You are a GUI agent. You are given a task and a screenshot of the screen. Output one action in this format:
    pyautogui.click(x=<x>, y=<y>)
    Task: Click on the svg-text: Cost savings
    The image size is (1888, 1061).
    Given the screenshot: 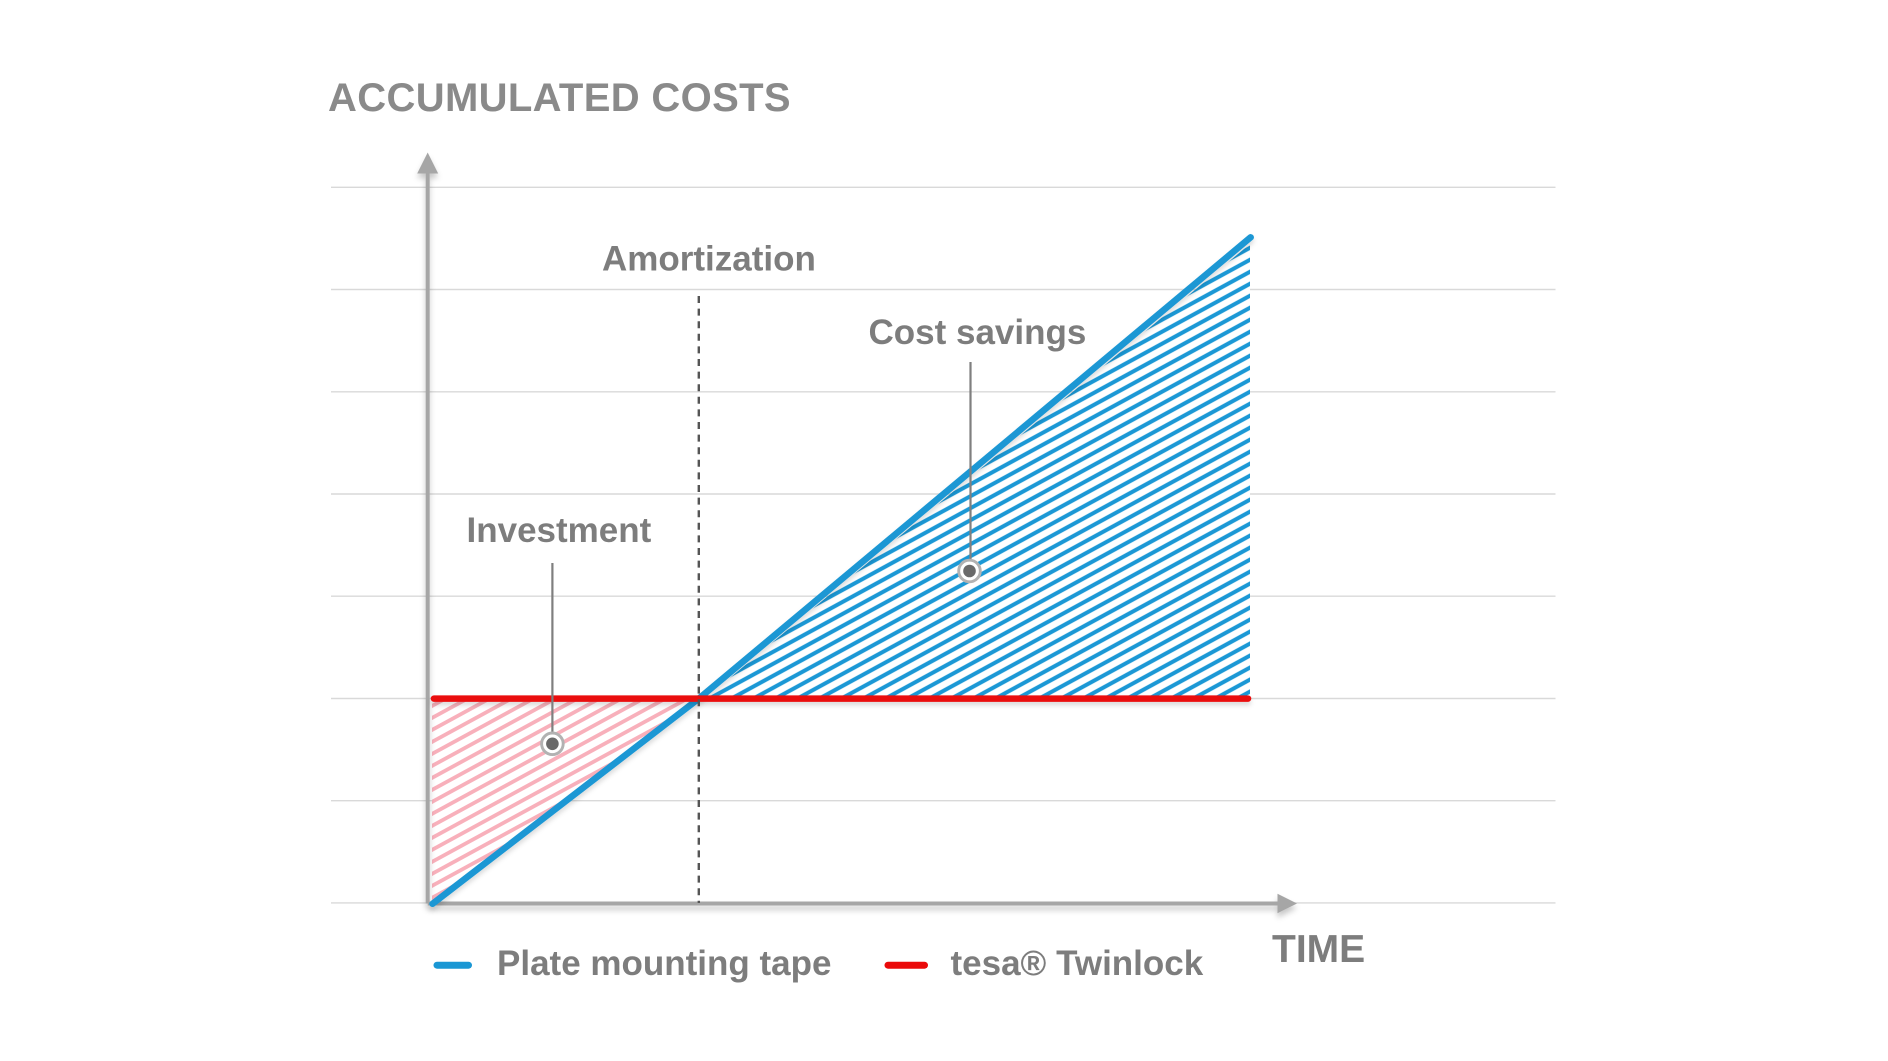 What is the action you would take?
    pyautogui.click(x=978, y=332)
    